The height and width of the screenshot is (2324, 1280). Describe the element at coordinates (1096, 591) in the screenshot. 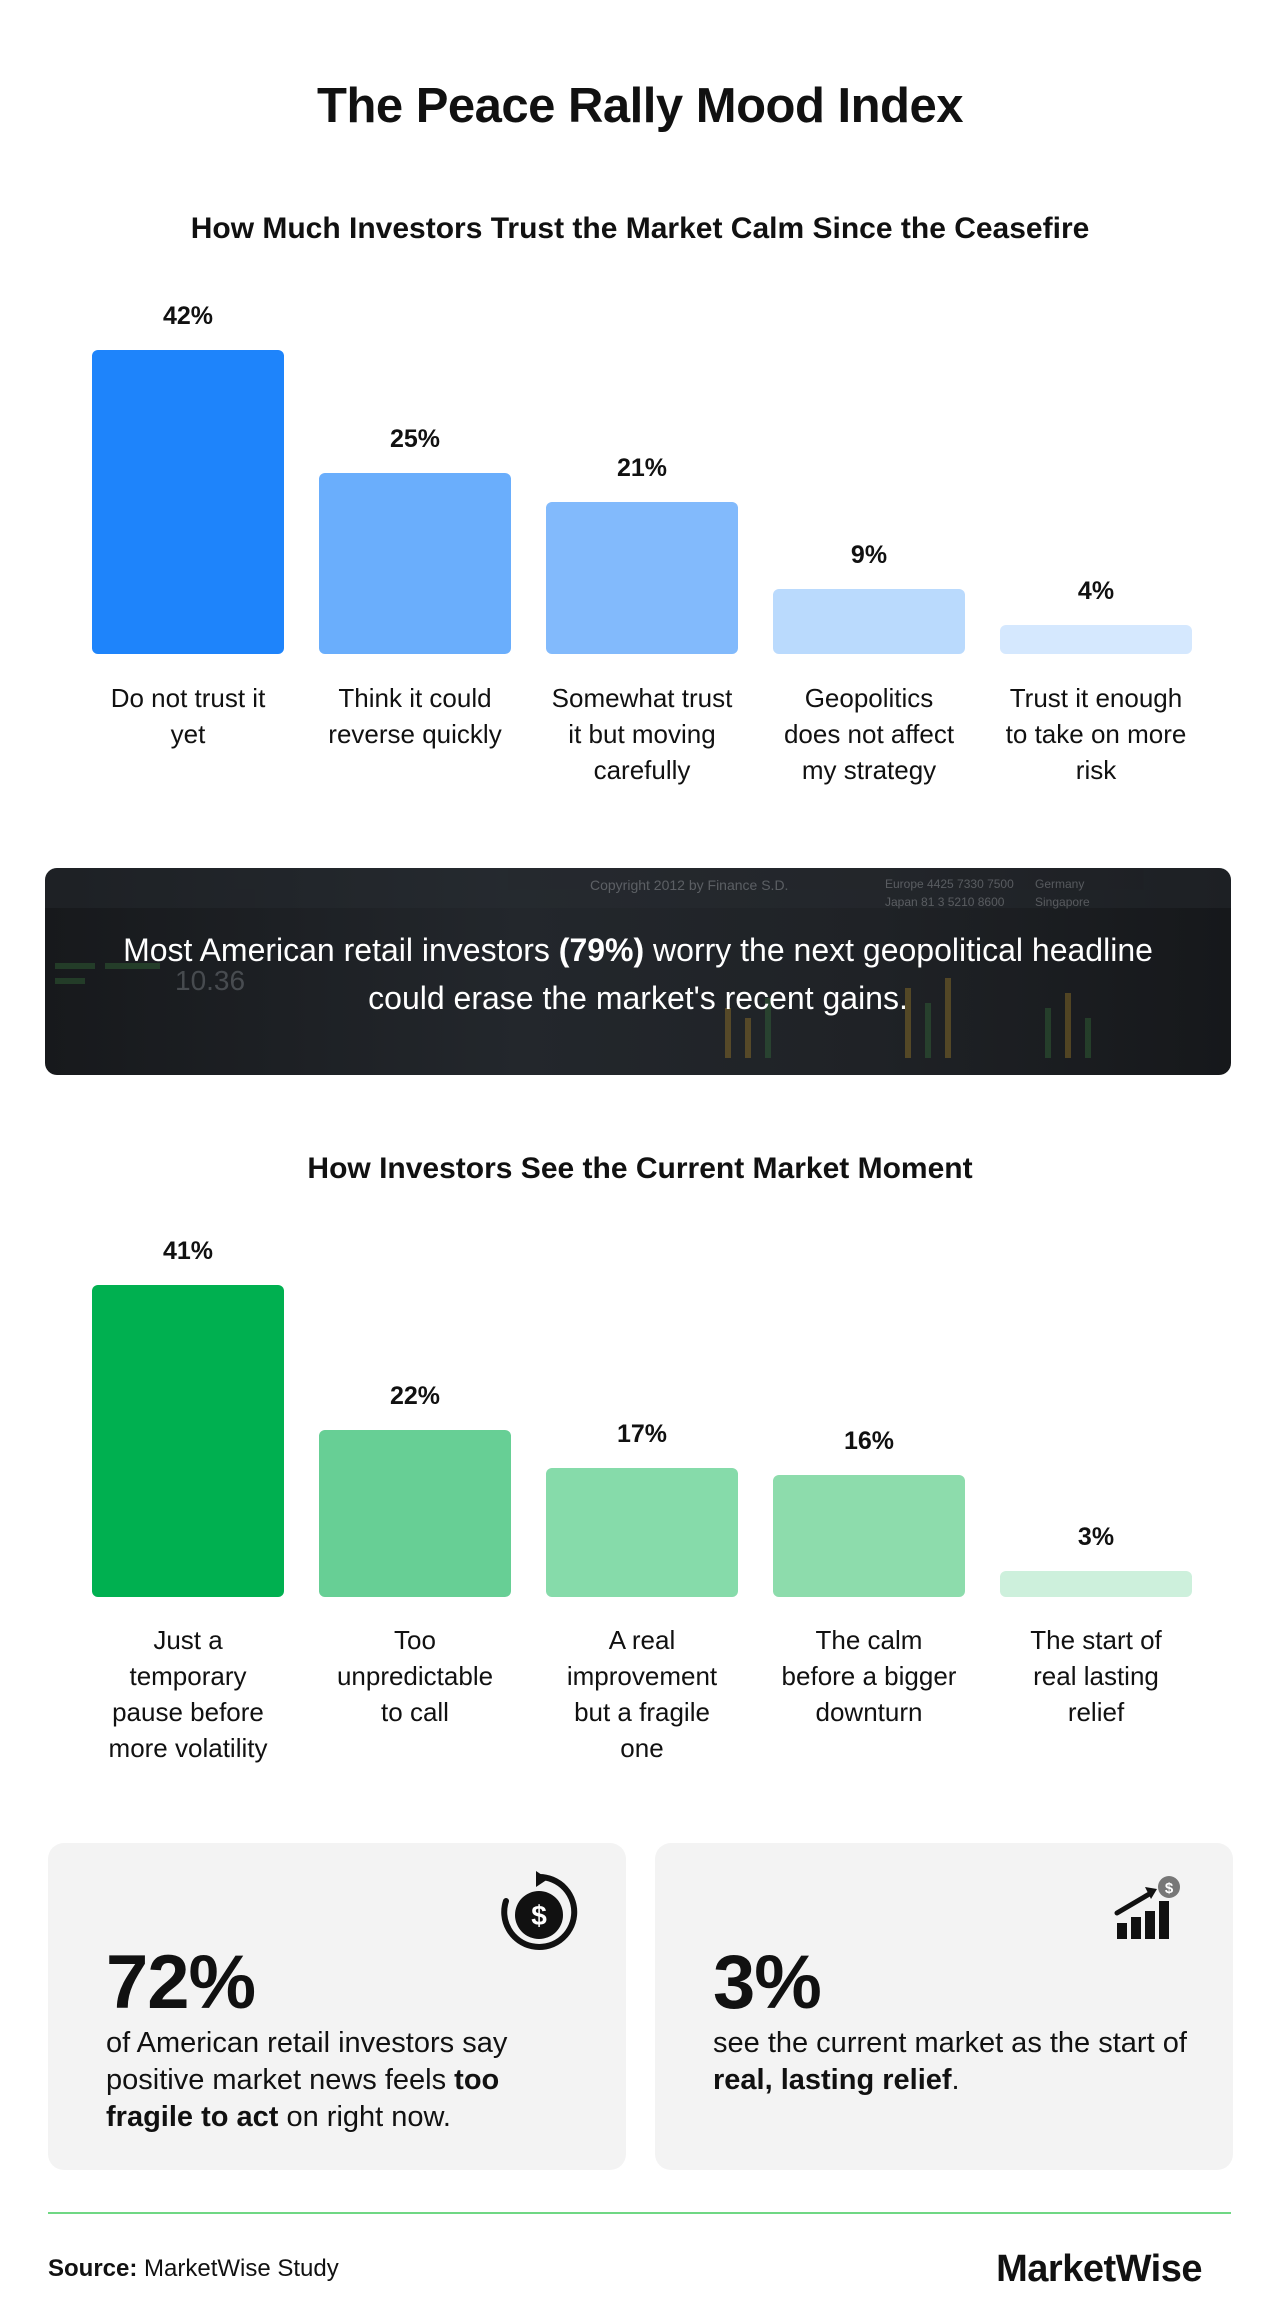

I see `value-label-5: 4%` at that location.